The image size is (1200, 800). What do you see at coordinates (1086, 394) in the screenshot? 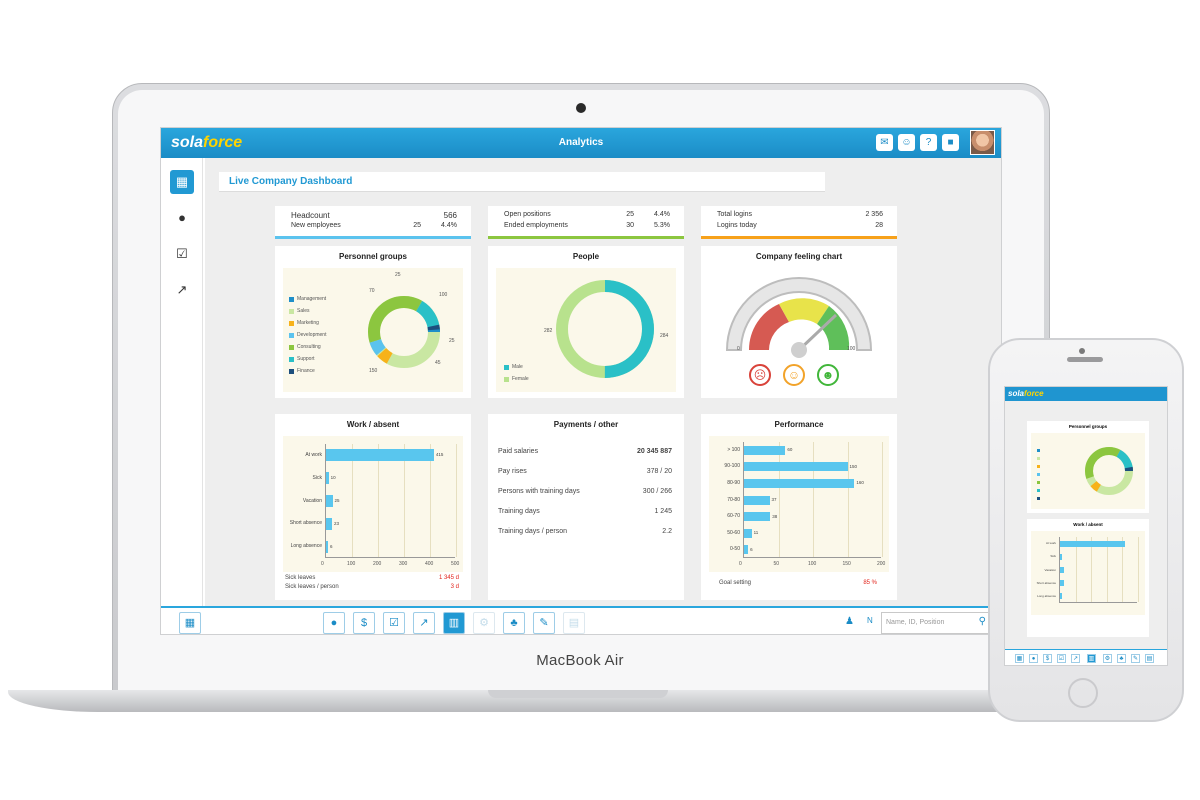
I see `phone-topbar: solaforce` at bounding box center [1086, 394].